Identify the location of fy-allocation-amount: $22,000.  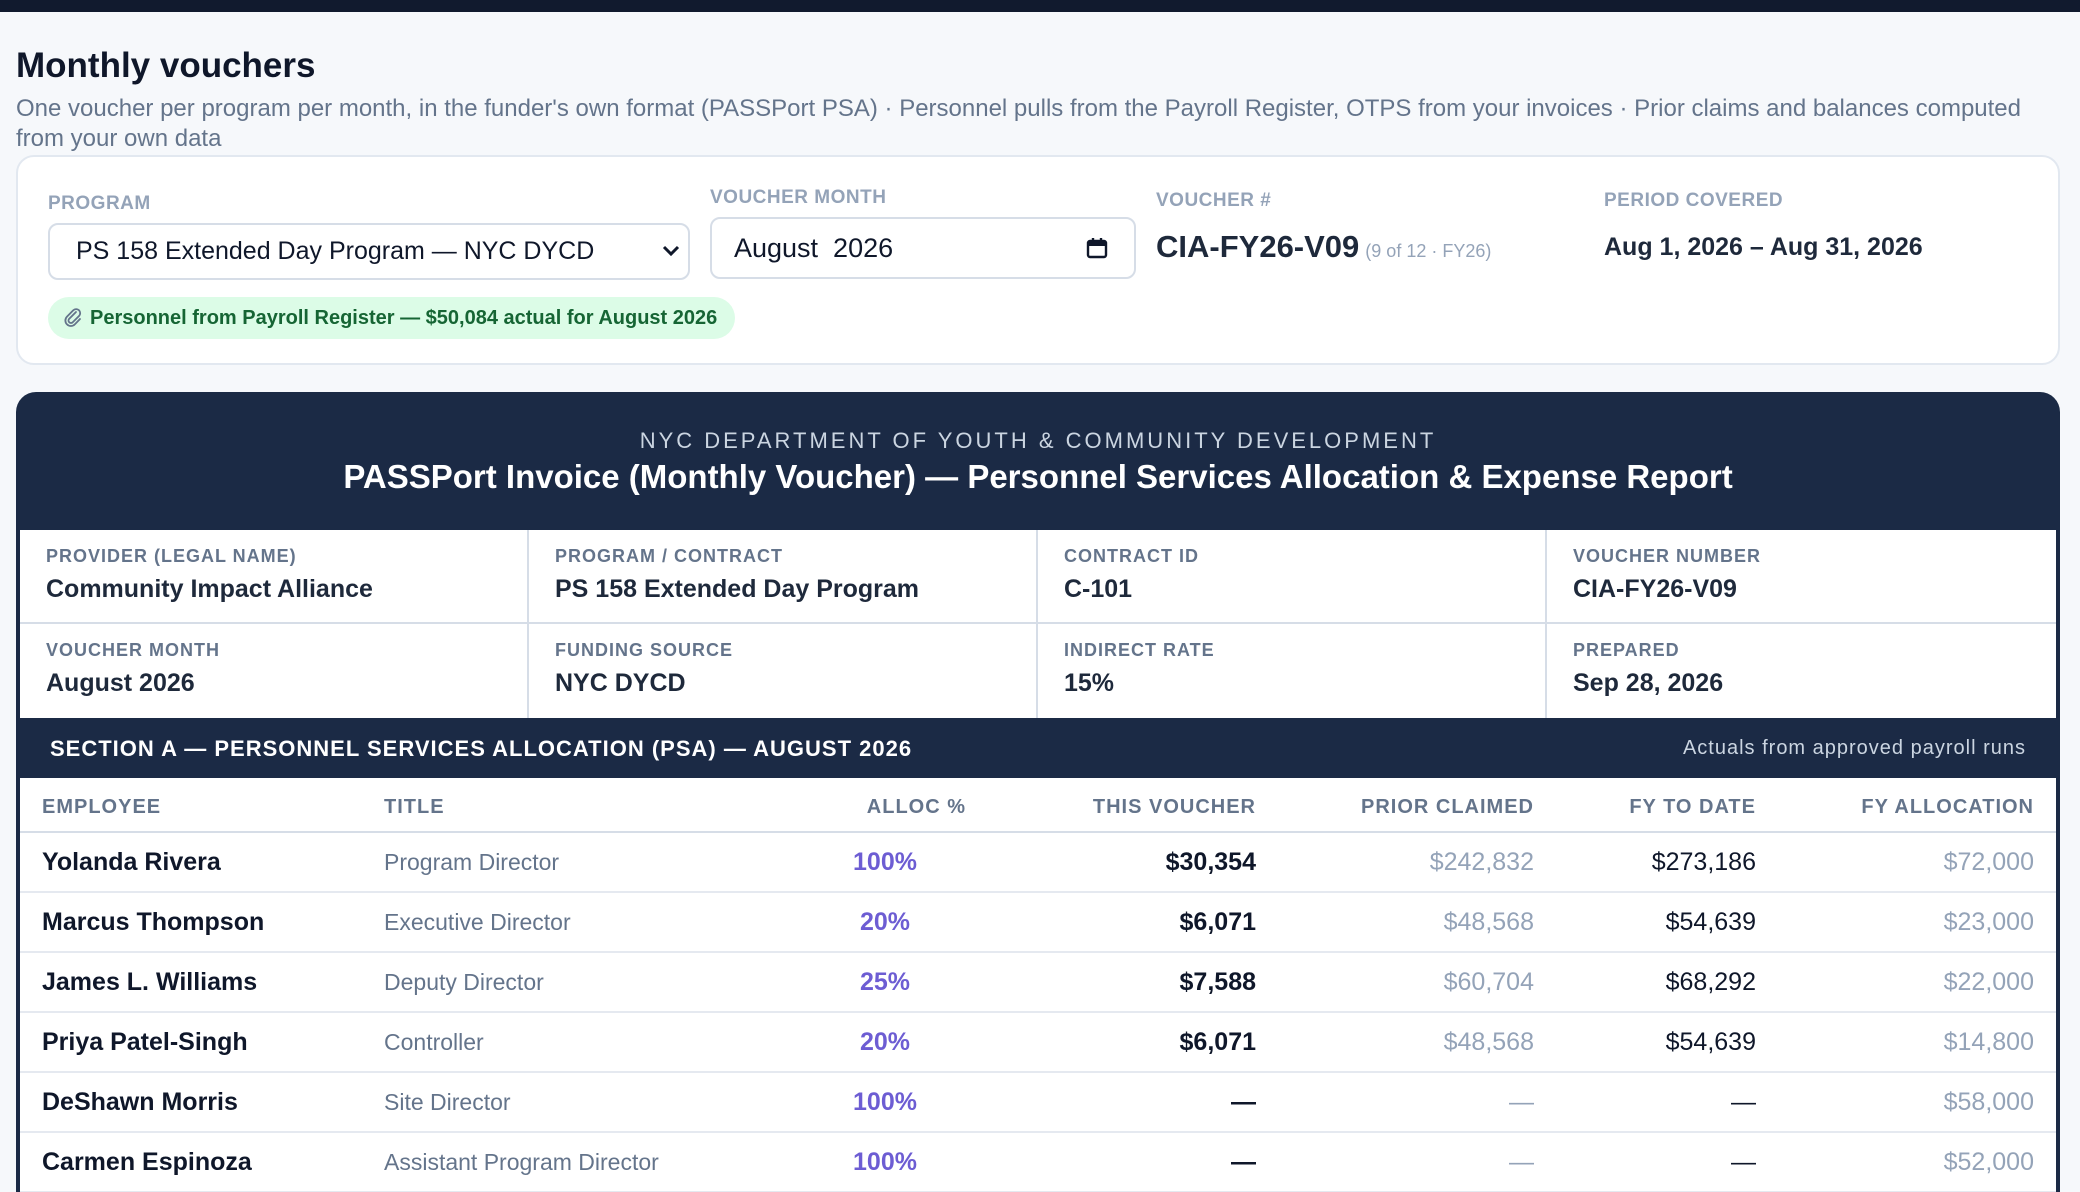
(1917, 982).